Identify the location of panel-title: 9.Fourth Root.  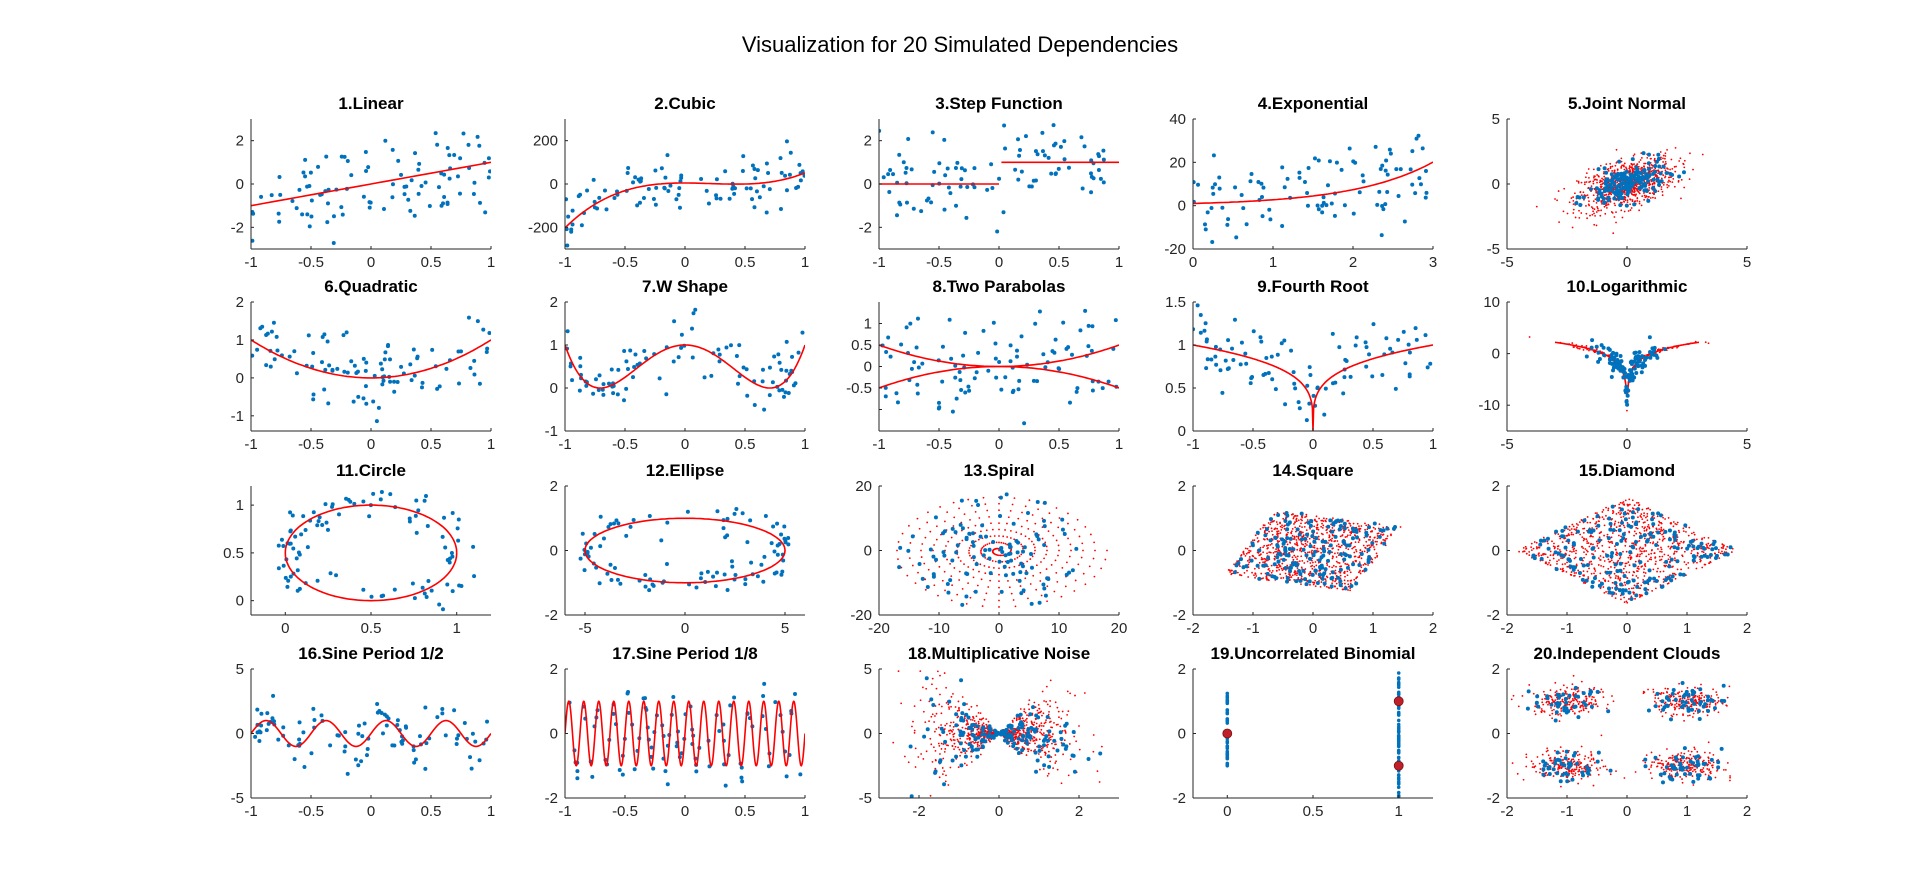
(1313, 286).